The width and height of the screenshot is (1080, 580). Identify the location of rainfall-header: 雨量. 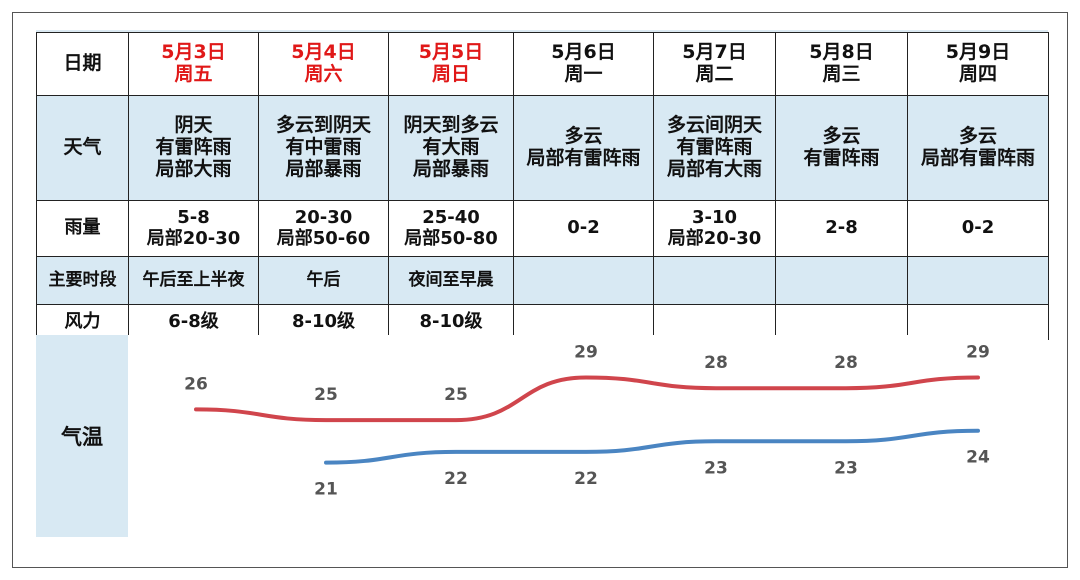
(82, 228).